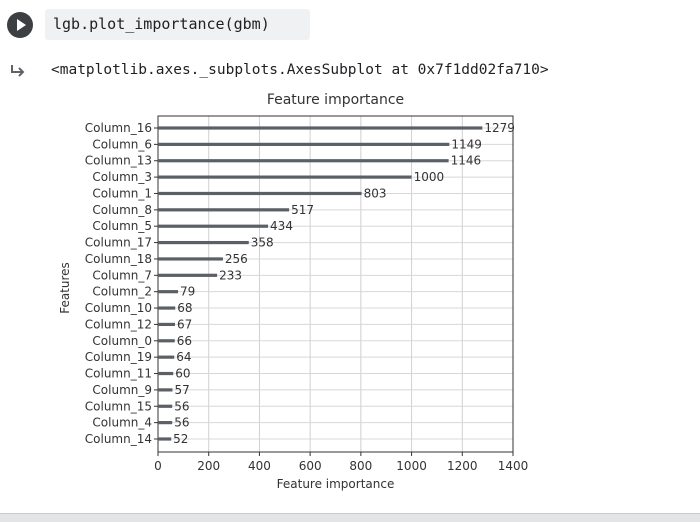 The image size is (700, 522). What do you see at coordinates (466, 161) in the screenshot?
I see `bar-value-label: 1146` at bounding box center [466, 161].